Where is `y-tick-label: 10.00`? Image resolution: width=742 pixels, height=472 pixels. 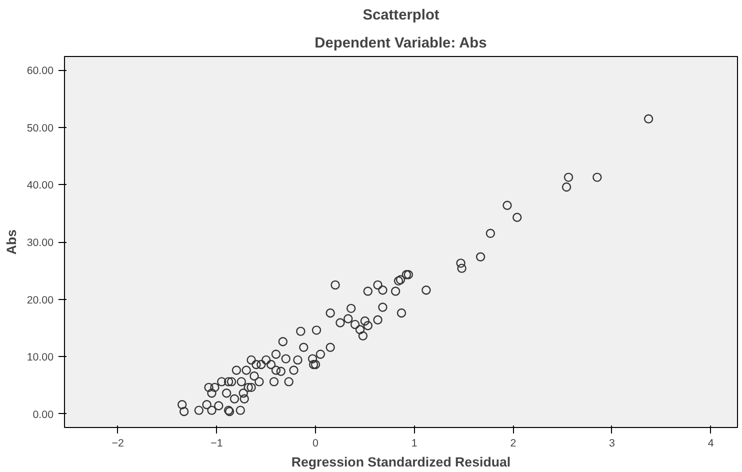
y-tick-label: 10.00 is located at coordinates (40, 358).